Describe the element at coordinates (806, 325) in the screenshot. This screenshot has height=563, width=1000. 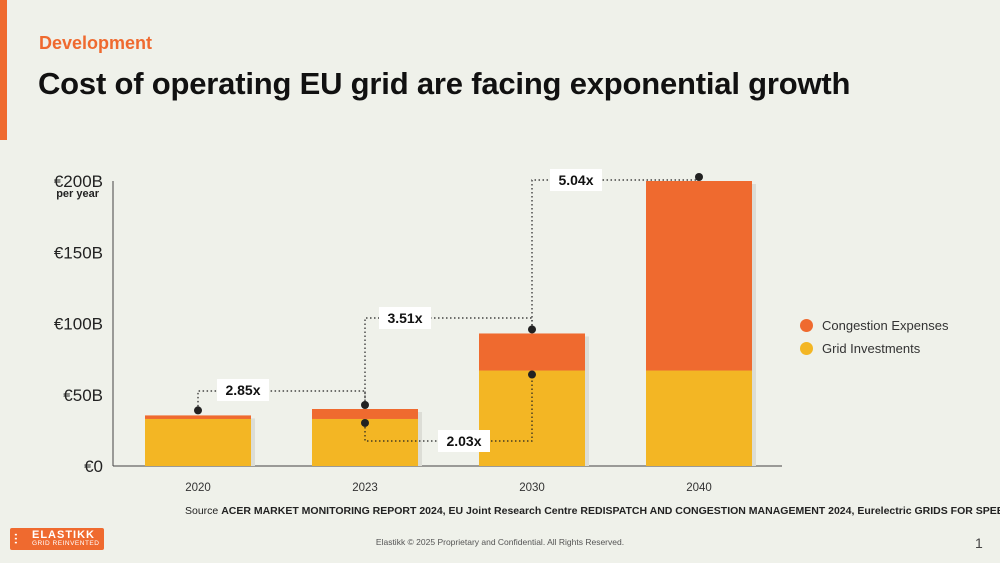
I see `legend-swatch-congestion` at that location.